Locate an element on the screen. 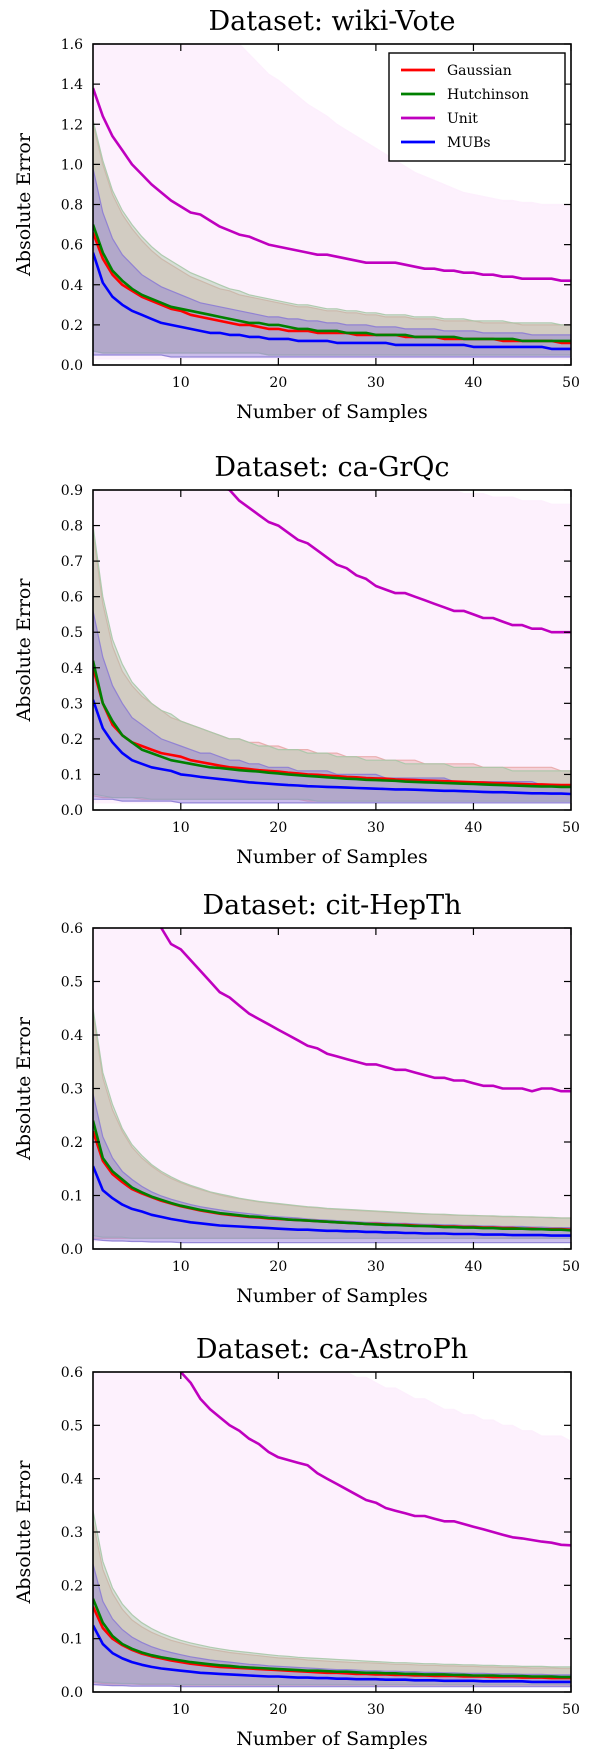 The image size is (606, 1763). chart-1-hutchinson-band is located at coordinates (332, 238).